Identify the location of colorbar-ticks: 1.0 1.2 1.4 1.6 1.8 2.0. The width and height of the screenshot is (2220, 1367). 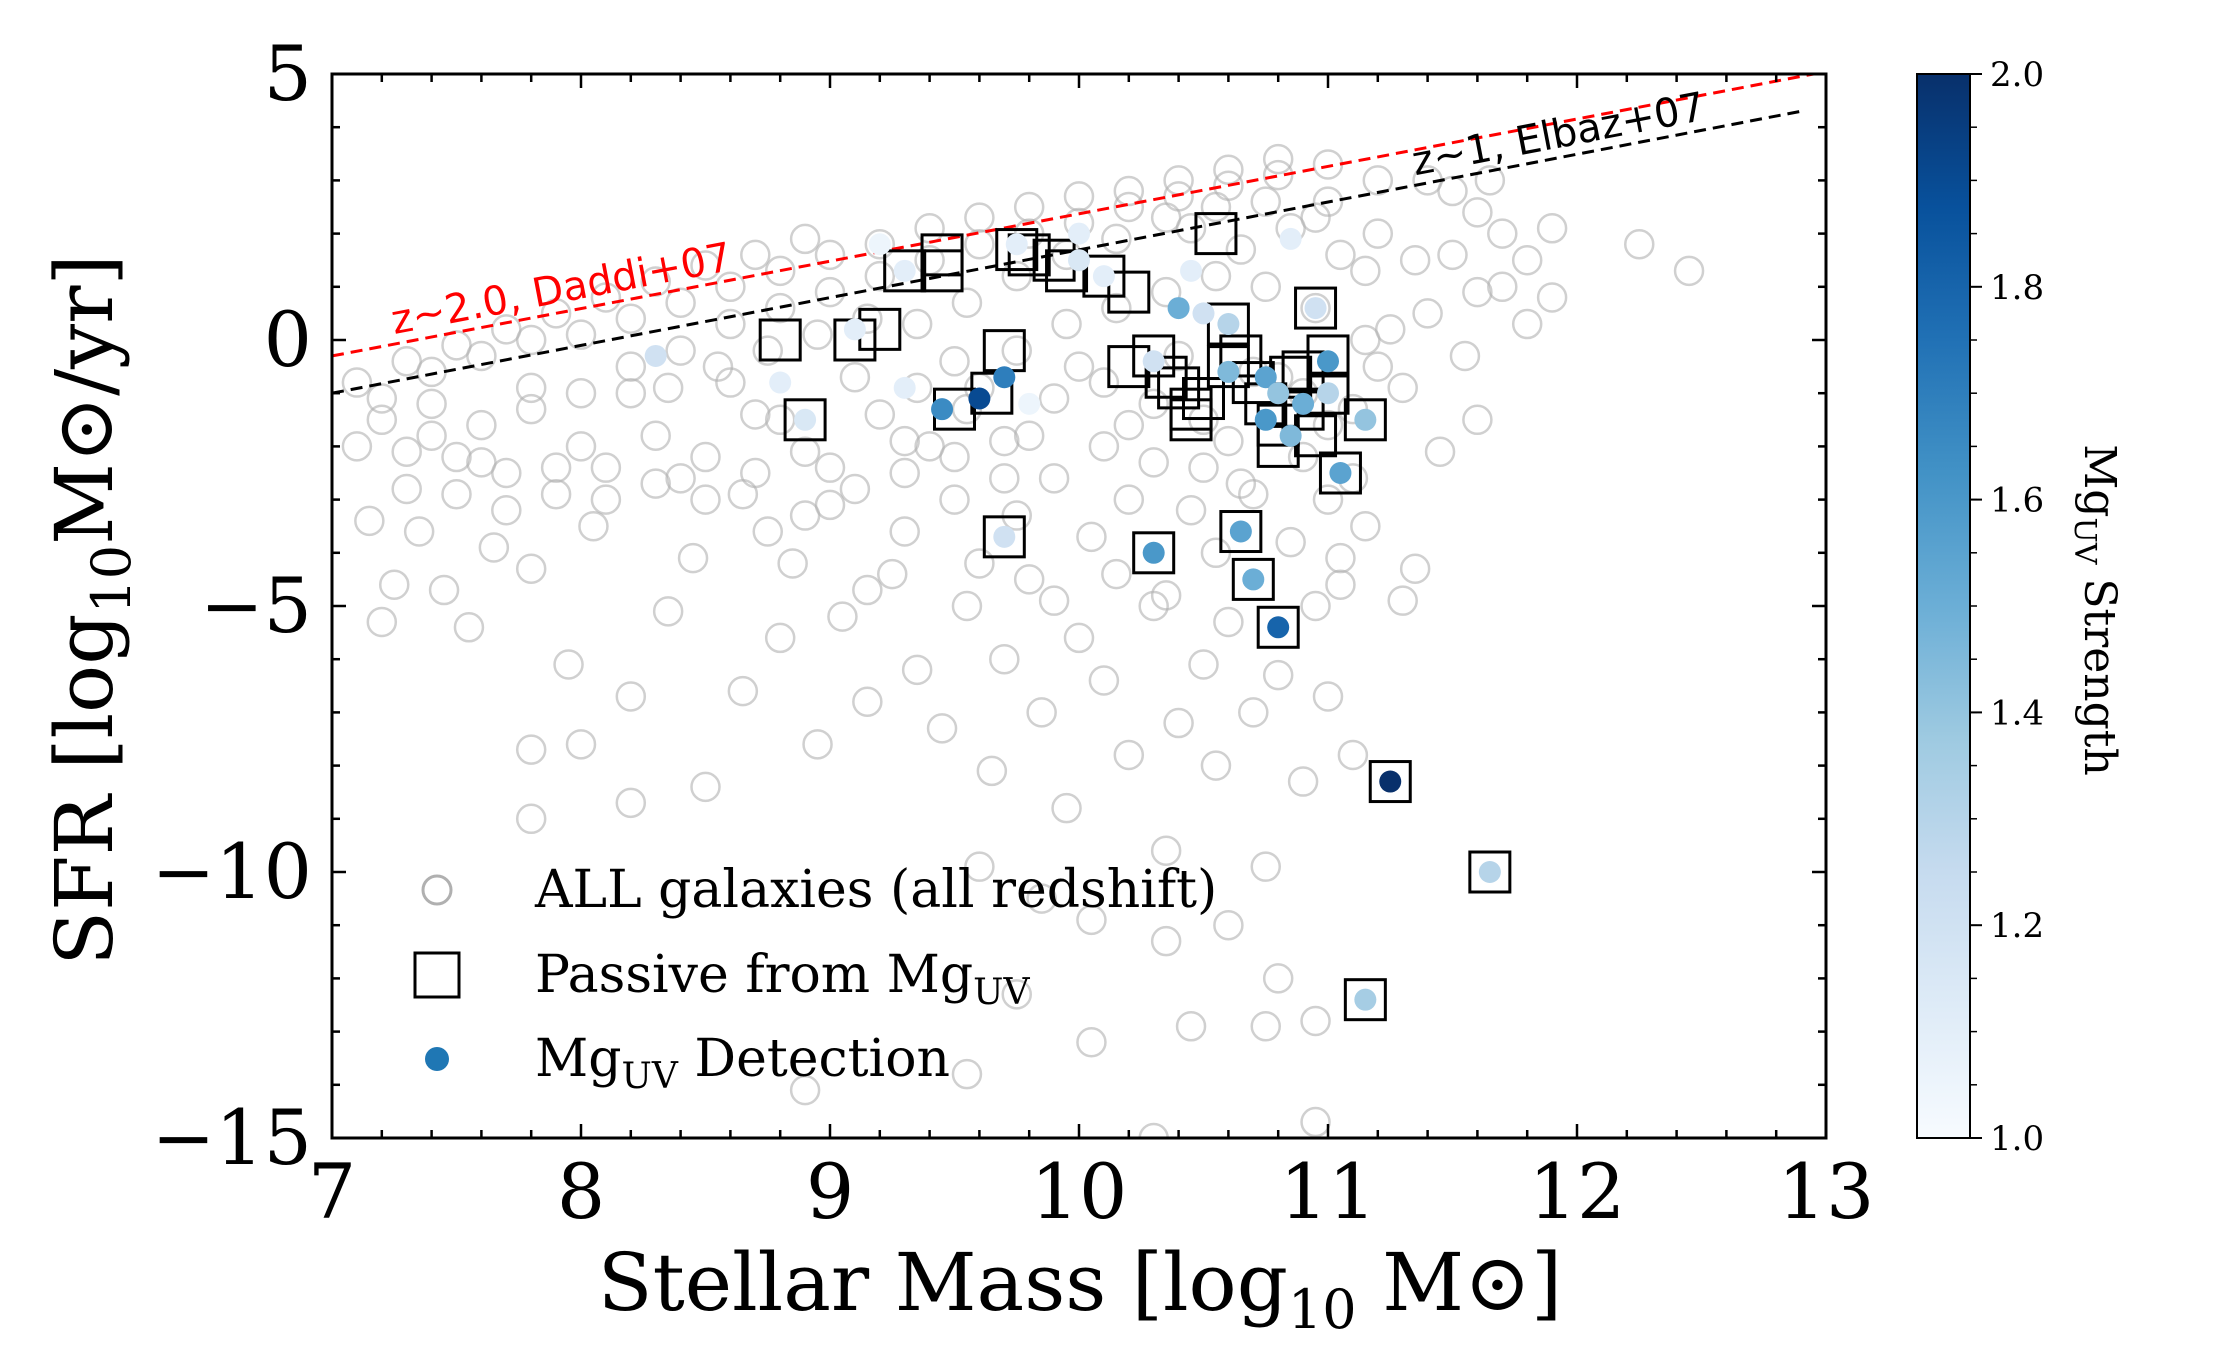
(2007, 607).